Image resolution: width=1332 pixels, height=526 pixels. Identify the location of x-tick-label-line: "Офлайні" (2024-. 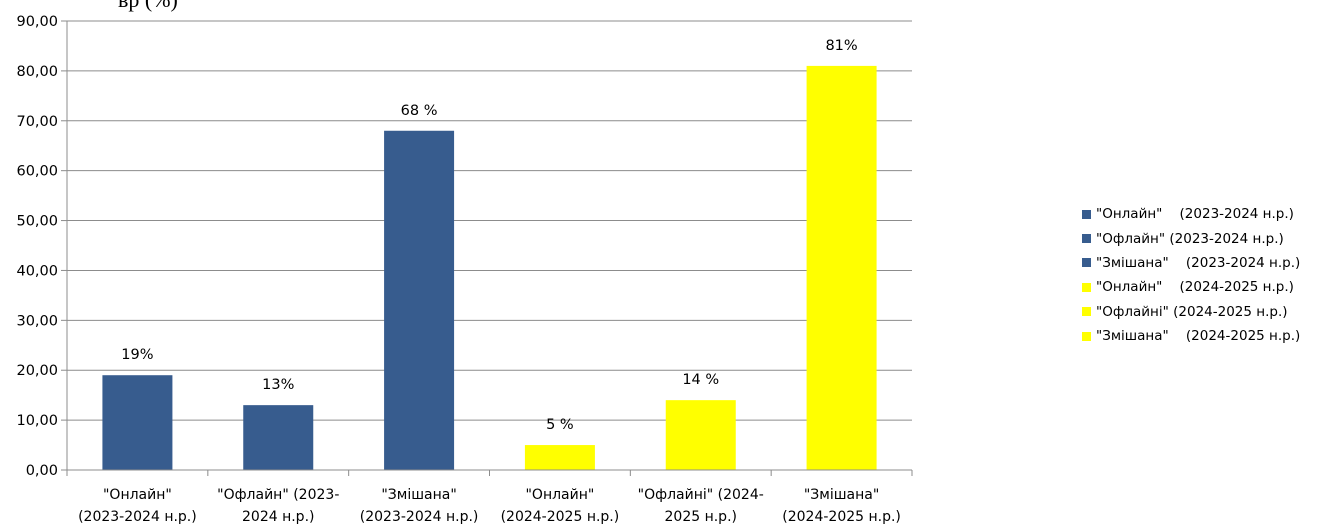
(701, 495).